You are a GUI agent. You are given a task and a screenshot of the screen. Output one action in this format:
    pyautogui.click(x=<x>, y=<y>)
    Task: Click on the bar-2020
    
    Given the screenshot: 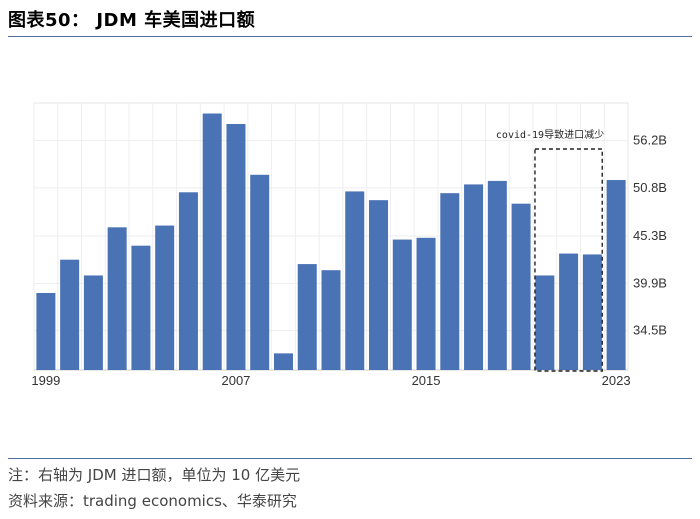 What is the action you would take?
    pyautogui.click(x=545, y=322)
    